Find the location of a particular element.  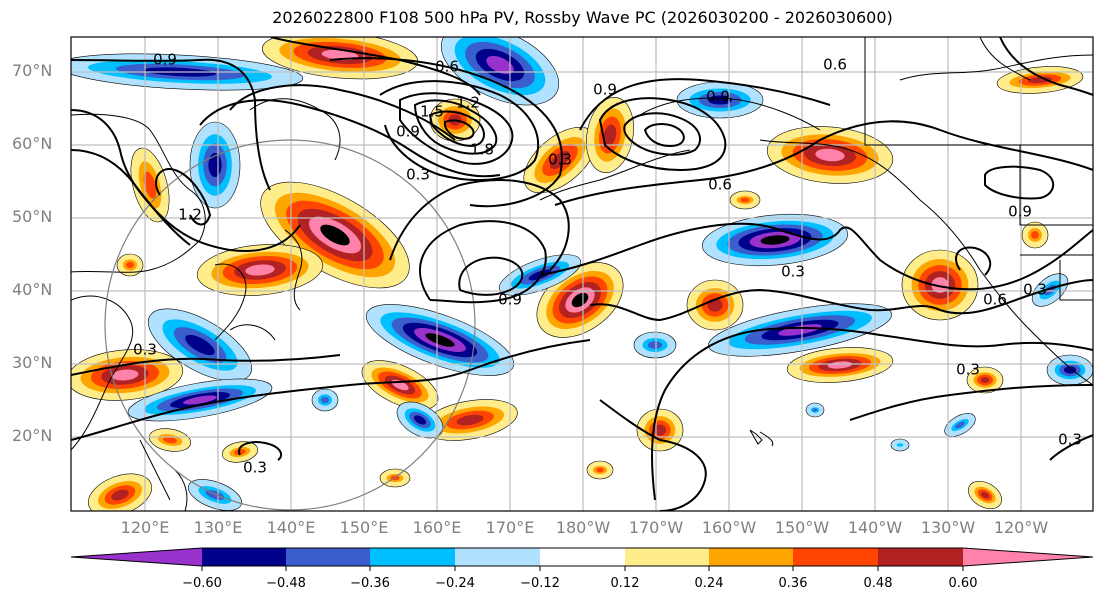

colorbar-tick-label: −0.12 is located at coordinates (540, 583).